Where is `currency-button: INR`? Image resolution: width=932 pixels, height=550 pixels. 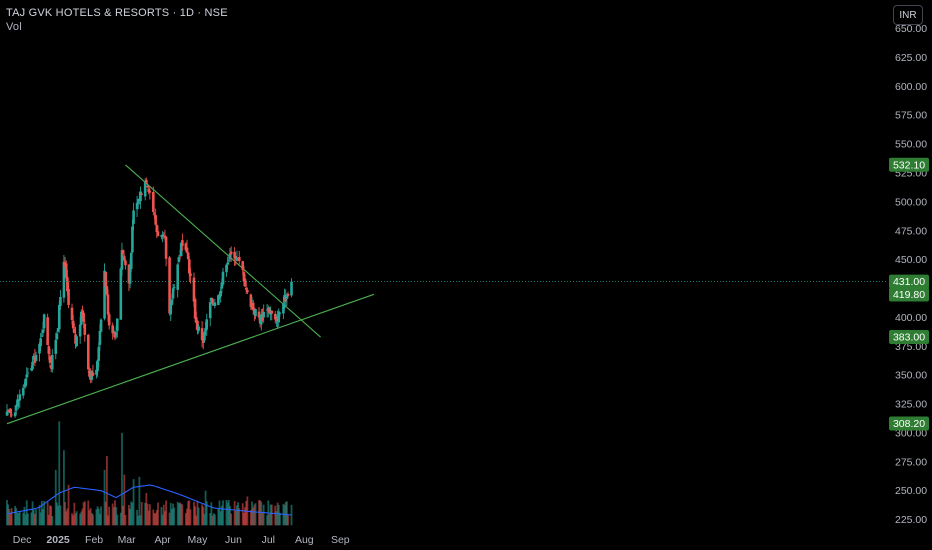
currency-button: INR is located at coordinates (908, 15).